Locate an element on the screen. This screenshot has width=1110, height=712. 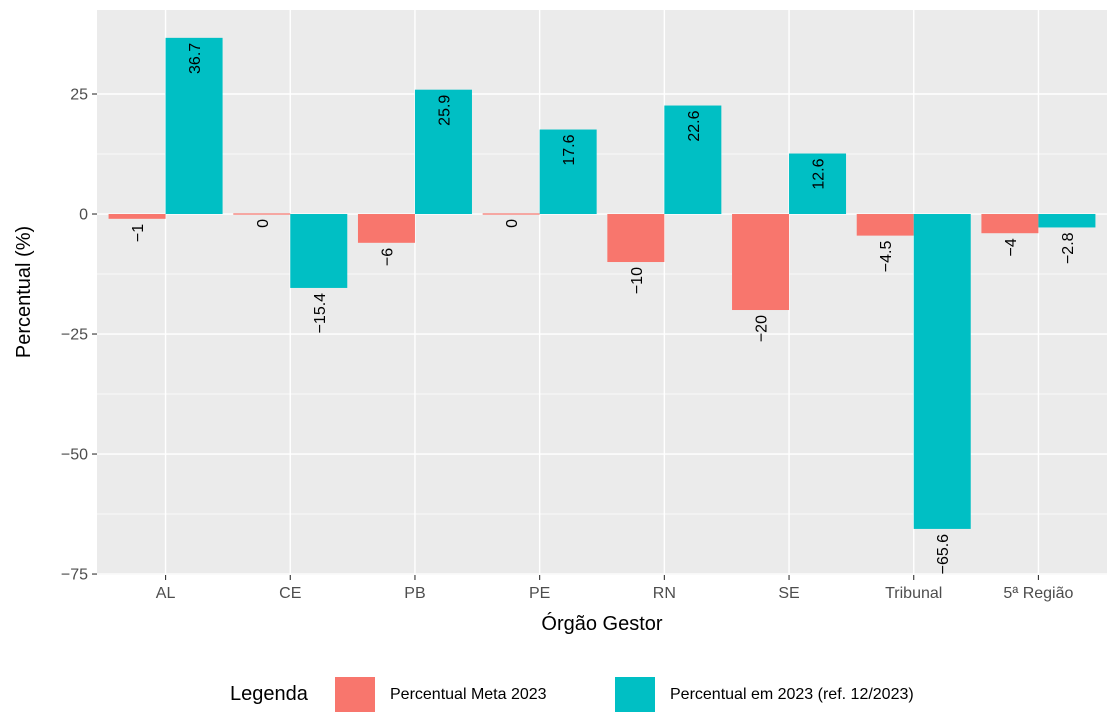
y-axis-title: Percentual (%) is located at coordinates (24, 292).